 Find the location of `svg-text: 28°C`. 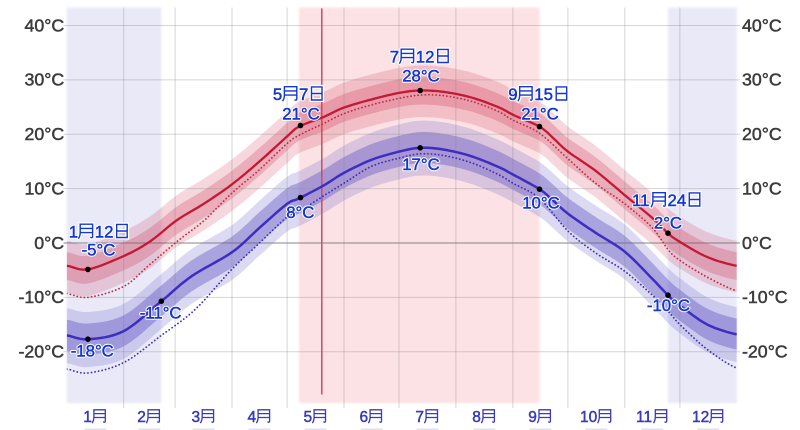

svg-text: 28°C is located at coordinates (421, 76).